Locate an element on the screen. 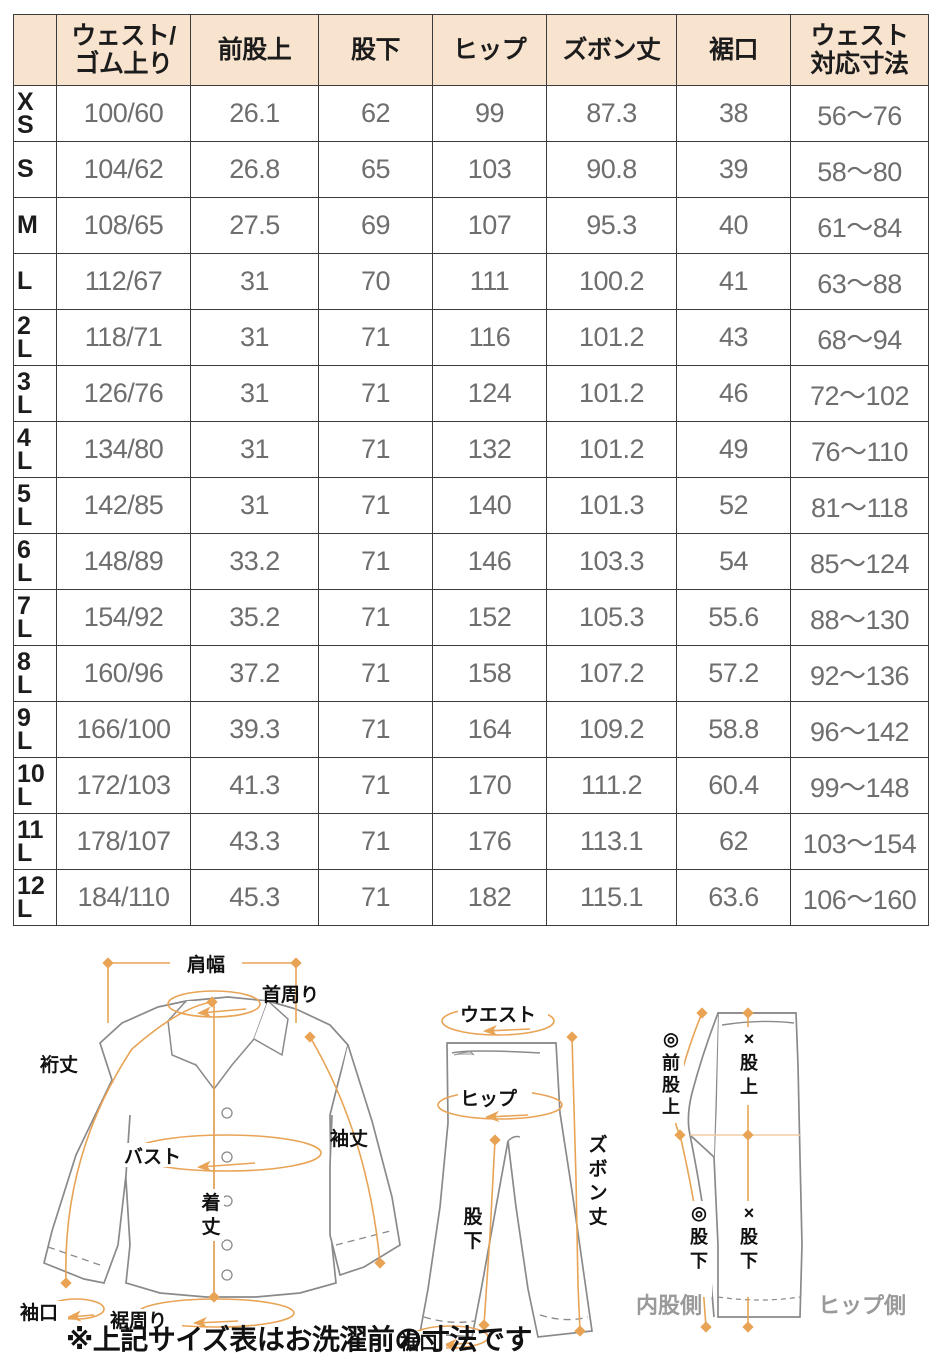 The height and width of the screenshot is (1360, 940). cell-front-rise: 43.3 is located at coordinates (254, 841).